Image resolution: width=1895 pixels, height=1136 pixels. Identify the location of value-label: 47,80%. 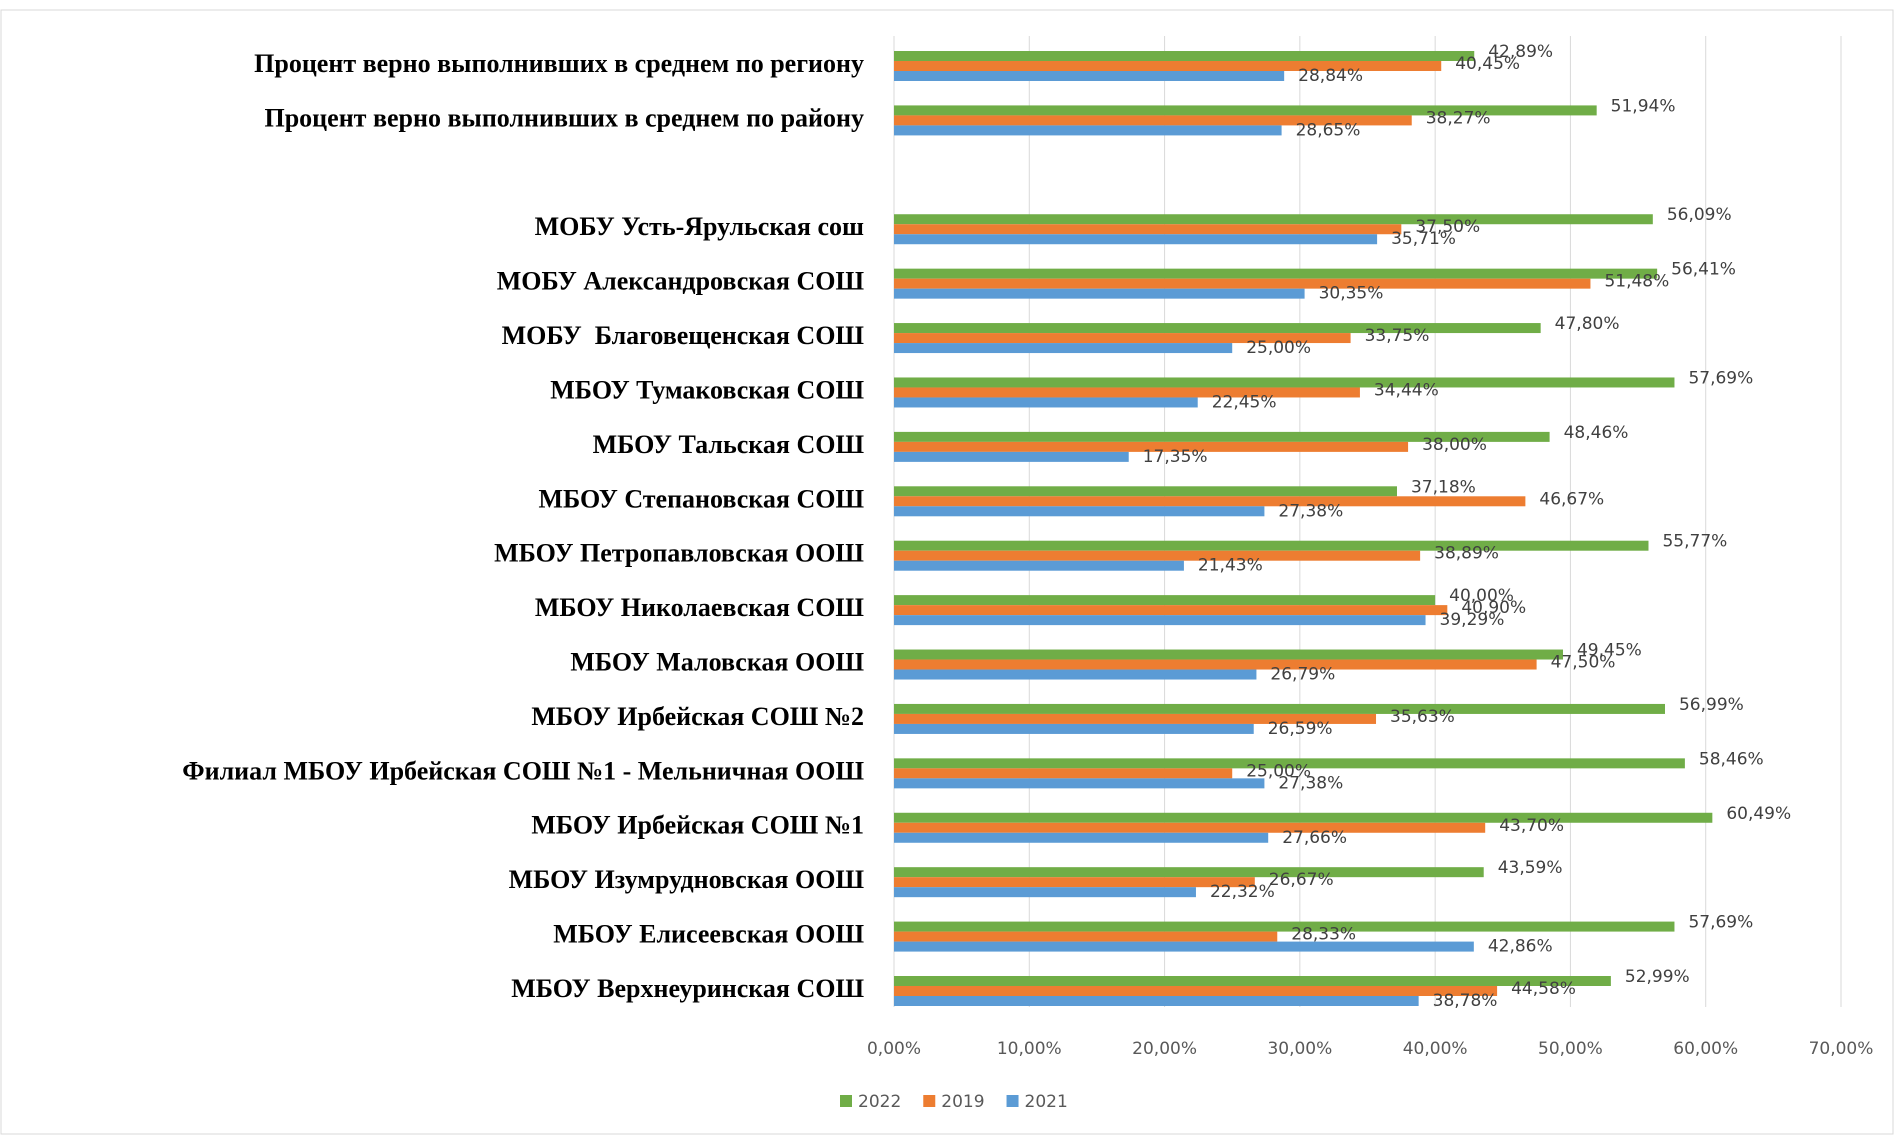
(1587, 324).